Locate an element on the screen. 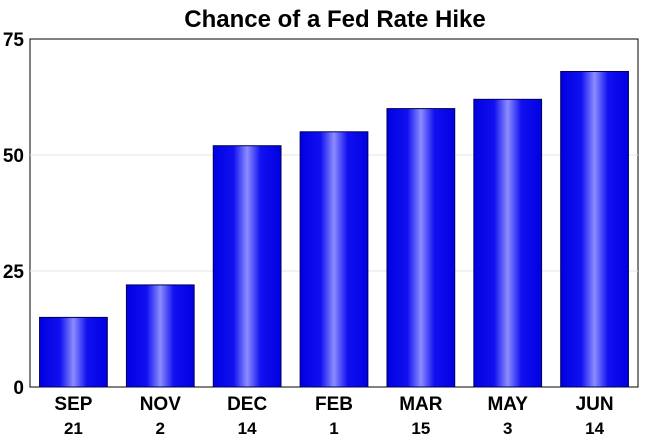 The image size is (650, 444). y-axis-ticks: 0 25 50 75 is located at coordinates (14, 214).